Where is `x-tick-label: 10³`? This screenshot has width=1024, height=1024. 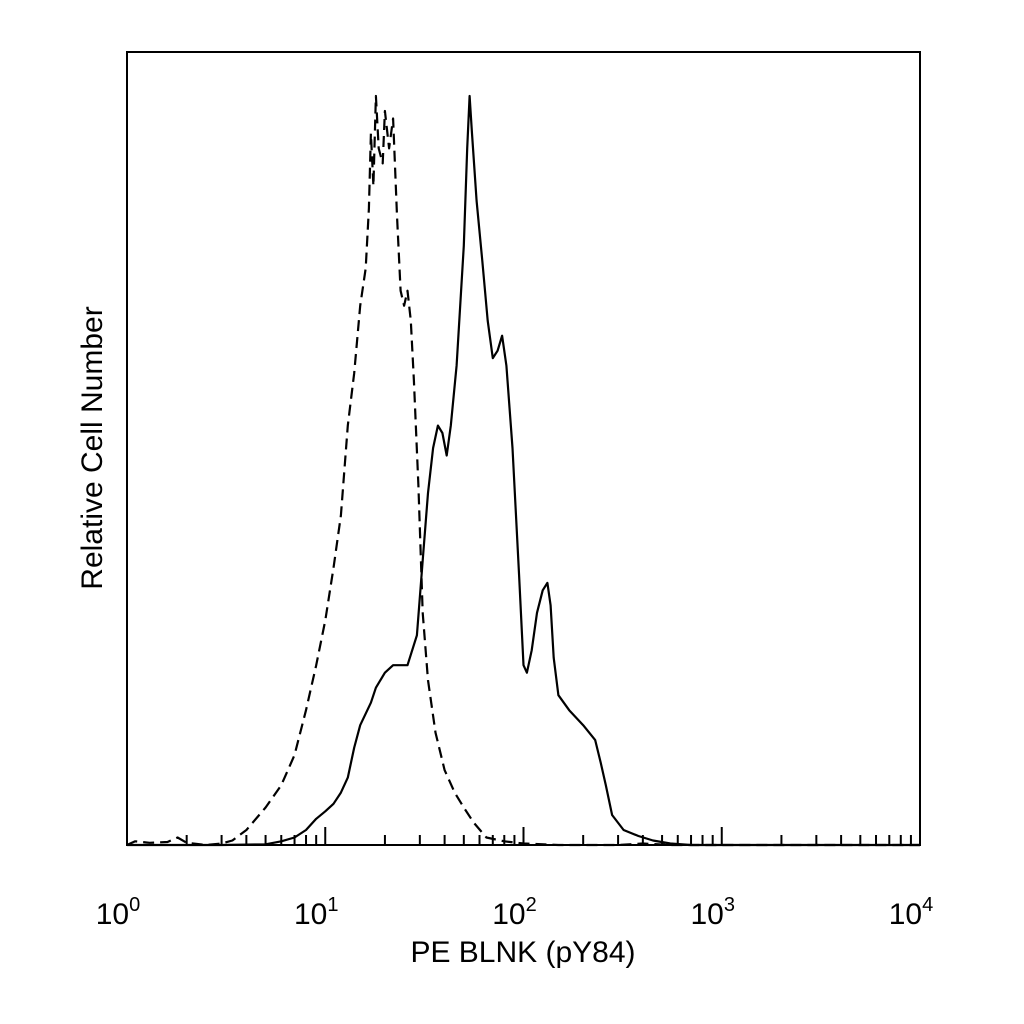 x-tick-label: 10³ is located at coordinates (713, 912).